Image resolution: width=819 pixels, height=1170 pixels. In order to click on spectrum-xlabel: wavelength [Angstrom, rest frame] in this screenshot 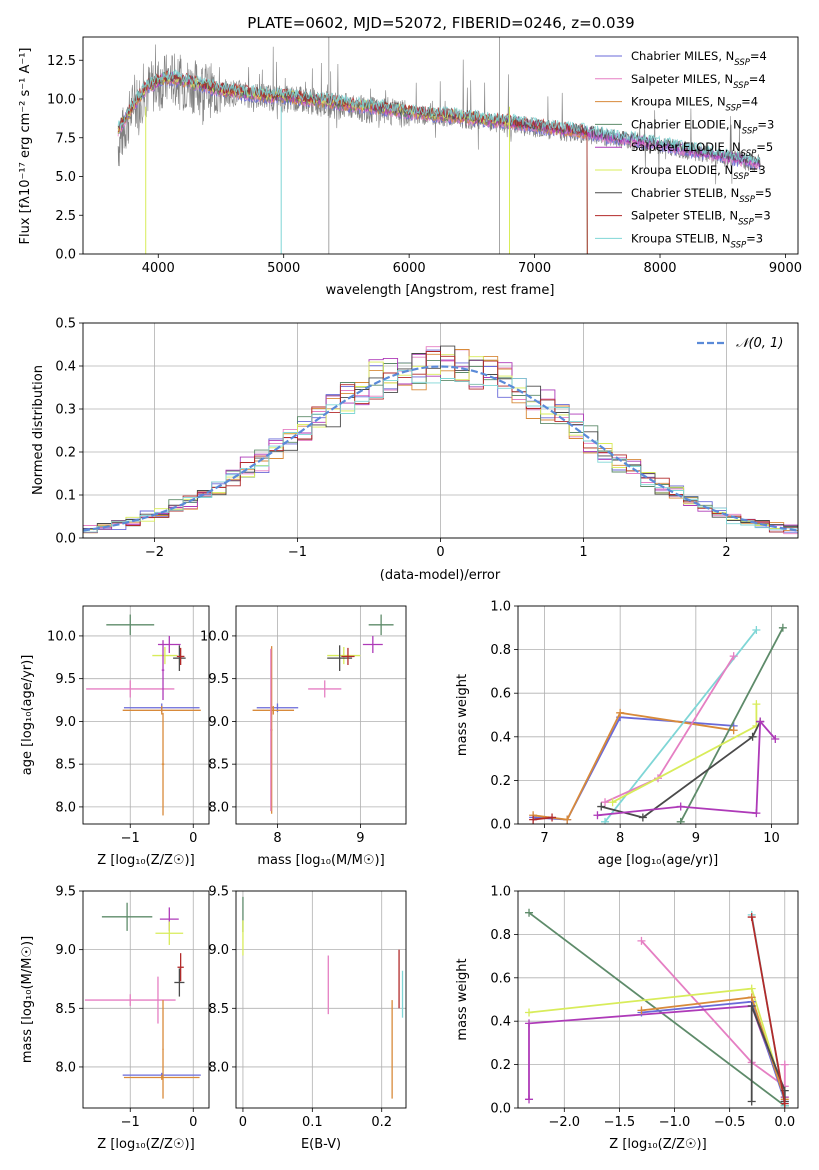, I will do `click(440, 290)`.